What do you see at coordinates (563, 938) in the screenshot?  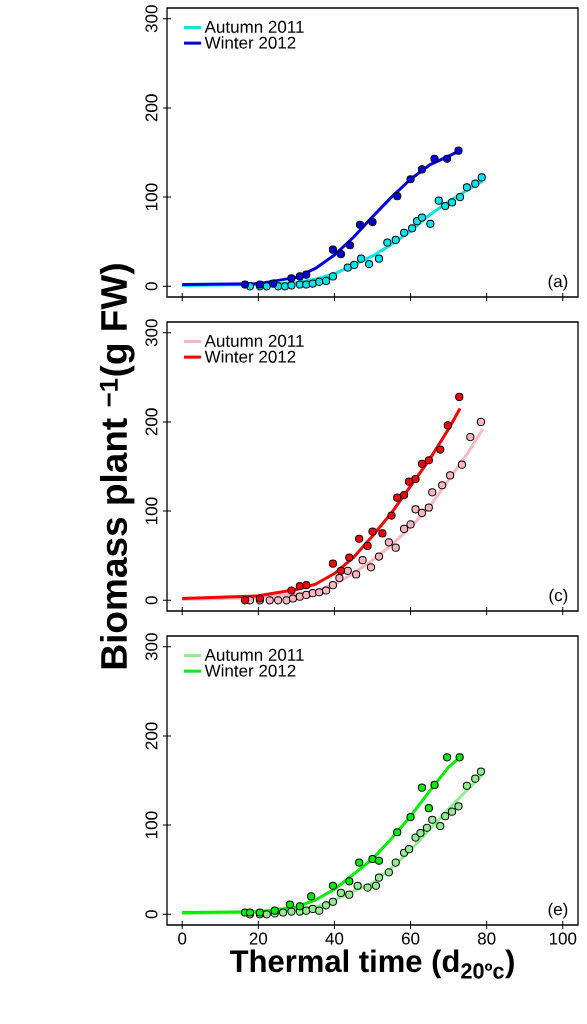 I see `x-tick-label: 100` at bounding box center [563, 938].